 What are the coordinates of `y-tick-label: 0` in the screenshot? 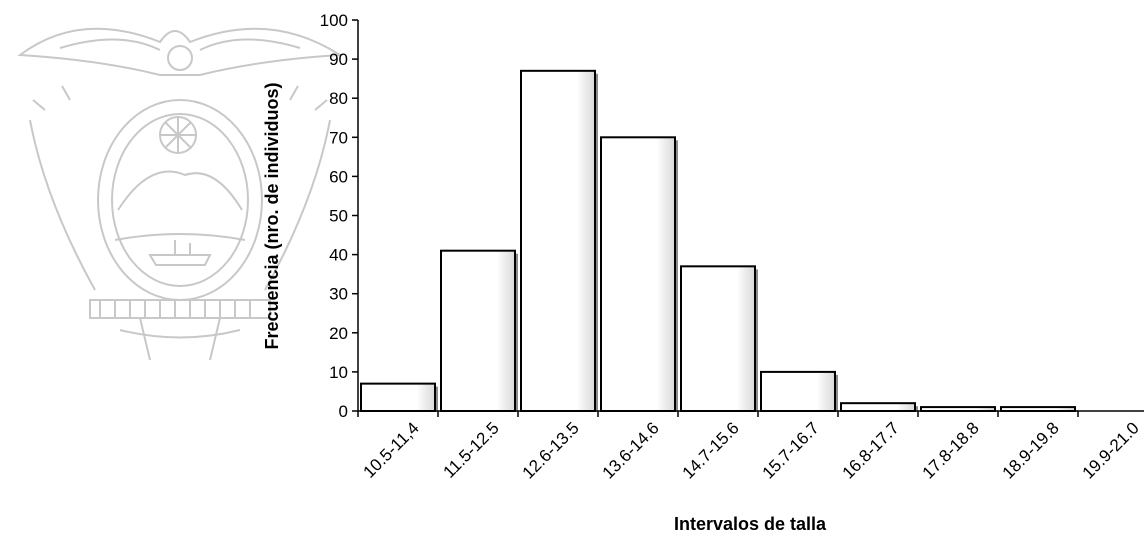 It's located at (343, 411).